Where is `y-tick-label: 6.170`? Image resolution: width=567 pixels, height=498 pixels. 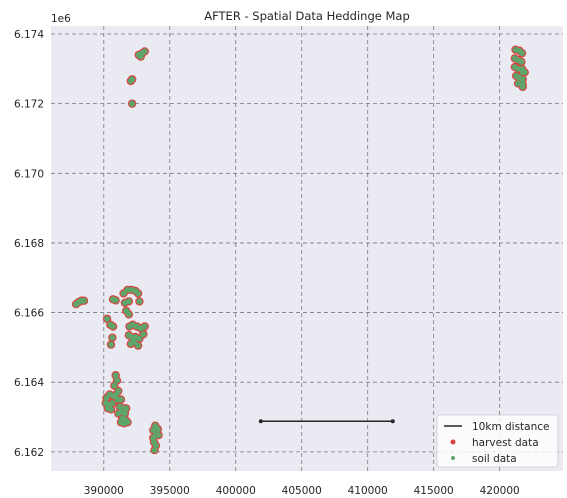 y-tick-label: 6.170 is located at coordinates (29, 174).